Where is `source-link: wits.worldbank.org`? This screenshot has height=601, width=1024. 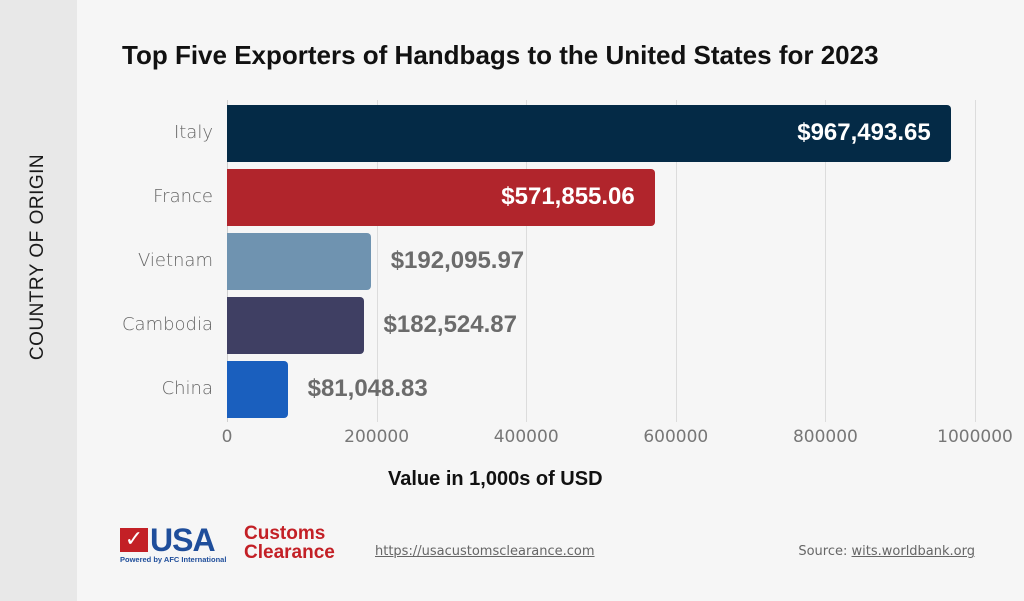
source-link: wits.worldbank.org is located at coordinates (913, 551).